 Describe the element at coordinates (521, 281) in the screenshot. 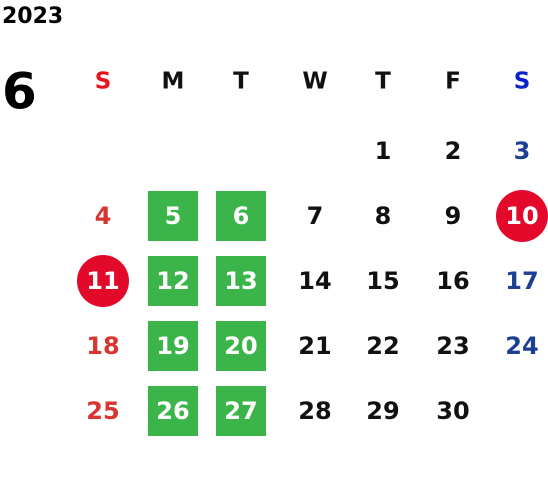

I see `day-number: 17` at that location.